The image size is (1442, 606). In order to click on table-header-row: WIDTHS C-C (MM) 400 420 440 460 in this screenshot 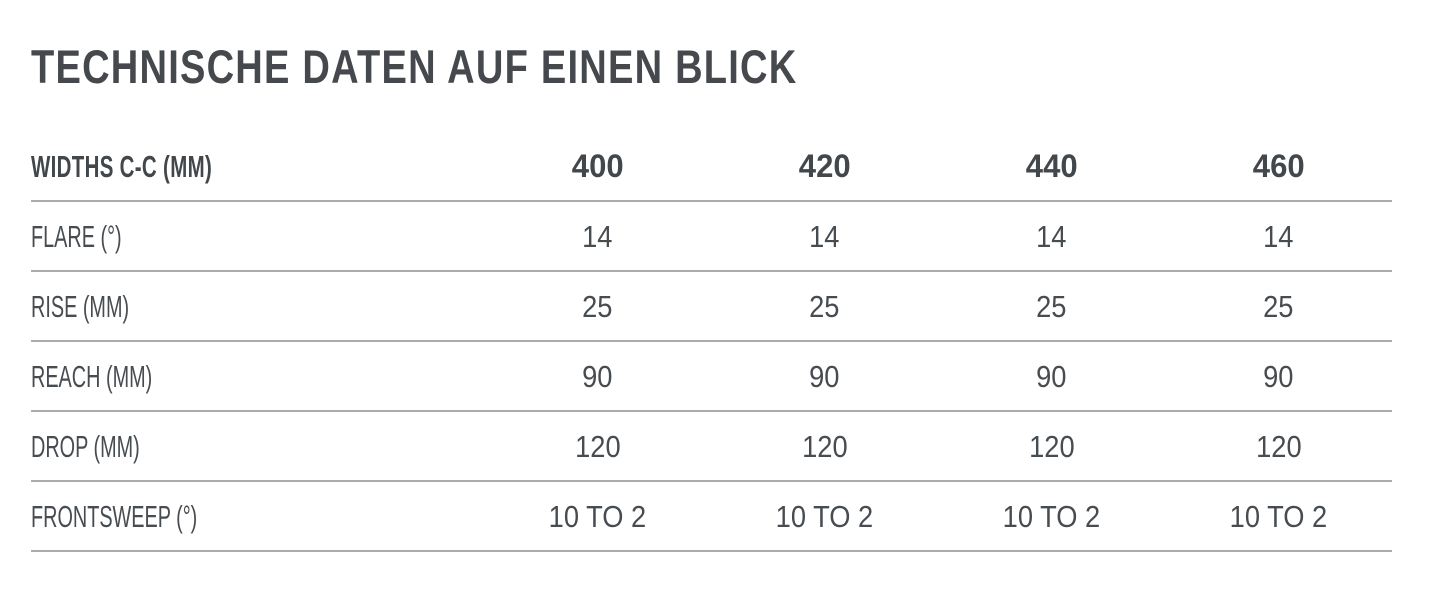, I will do `click(711, 171)`.